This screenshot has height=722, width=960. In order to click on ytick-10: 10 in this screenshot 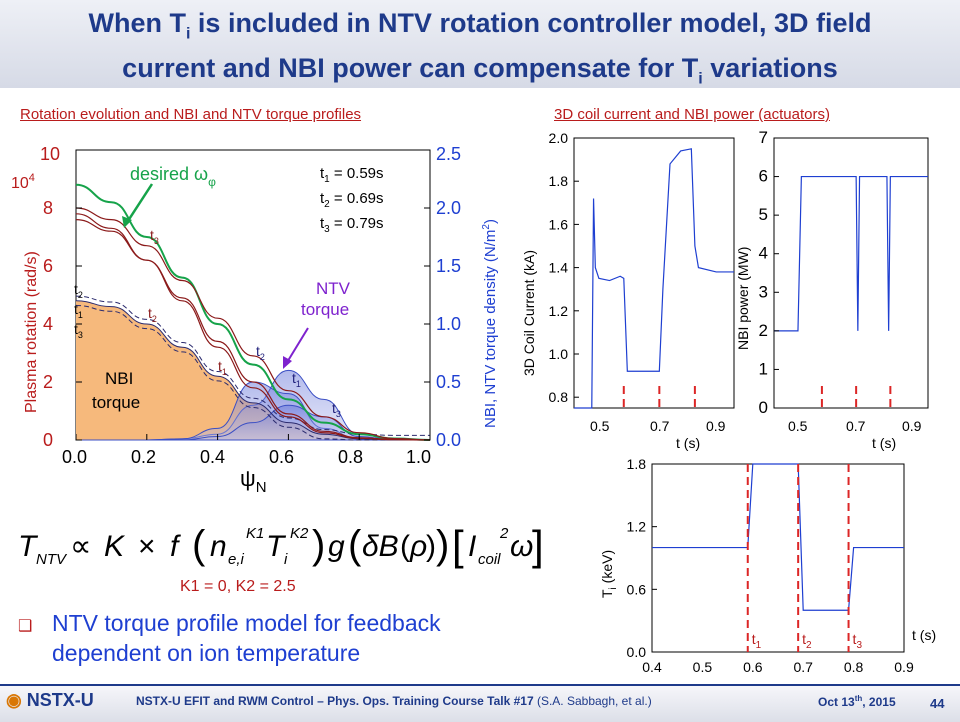, I will do `click(50, 154)`.